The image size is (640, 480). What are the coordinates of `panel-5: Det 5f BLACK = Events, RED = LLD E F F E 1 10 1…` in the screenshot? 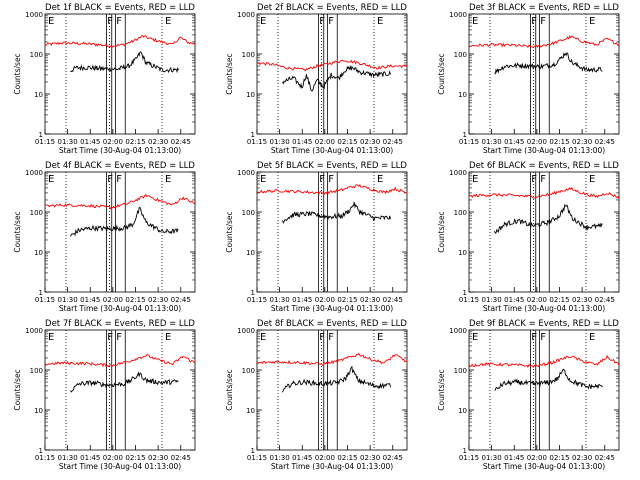 It's located at (316, 237).